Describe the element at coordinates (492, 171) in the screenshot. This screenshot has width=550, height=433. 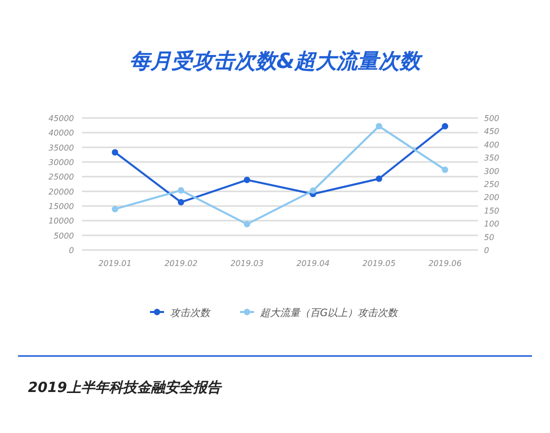
I see `y2-tick-label: 300` at that location.